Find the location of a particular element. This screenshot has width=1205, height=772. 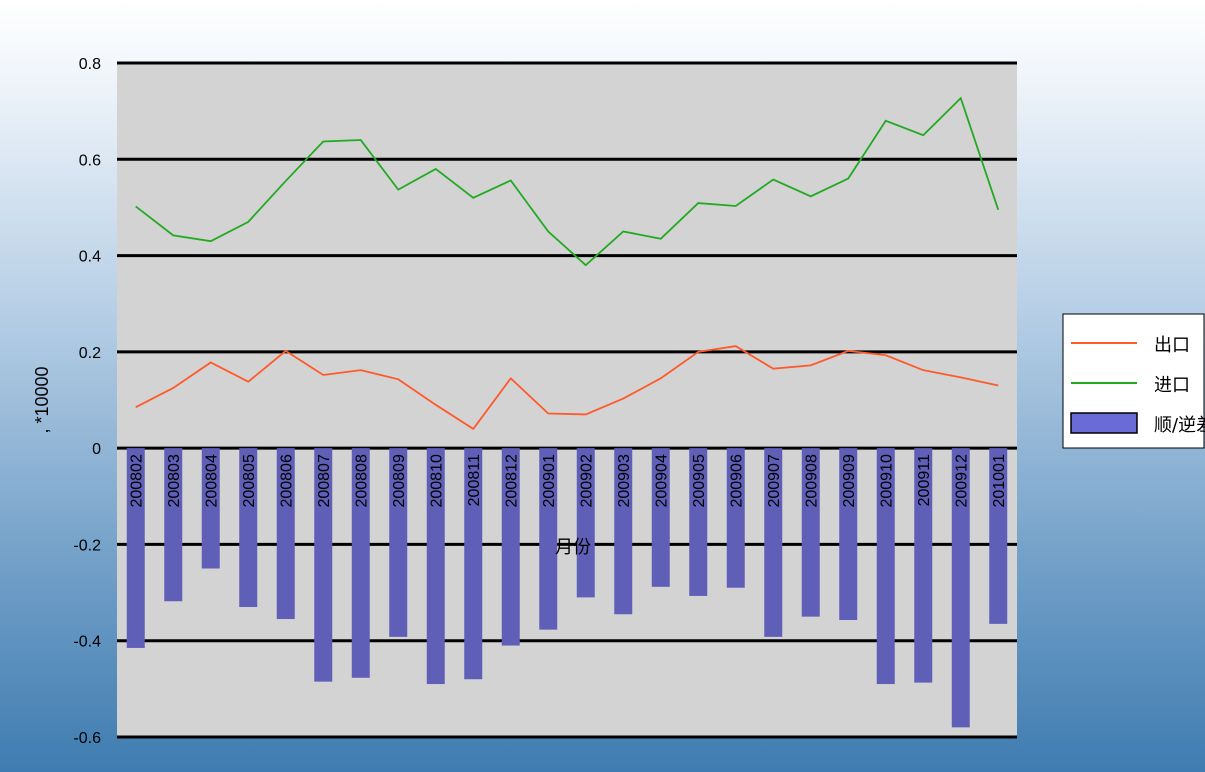

x-category-label: 200904 is located at coordinates (662, 480).